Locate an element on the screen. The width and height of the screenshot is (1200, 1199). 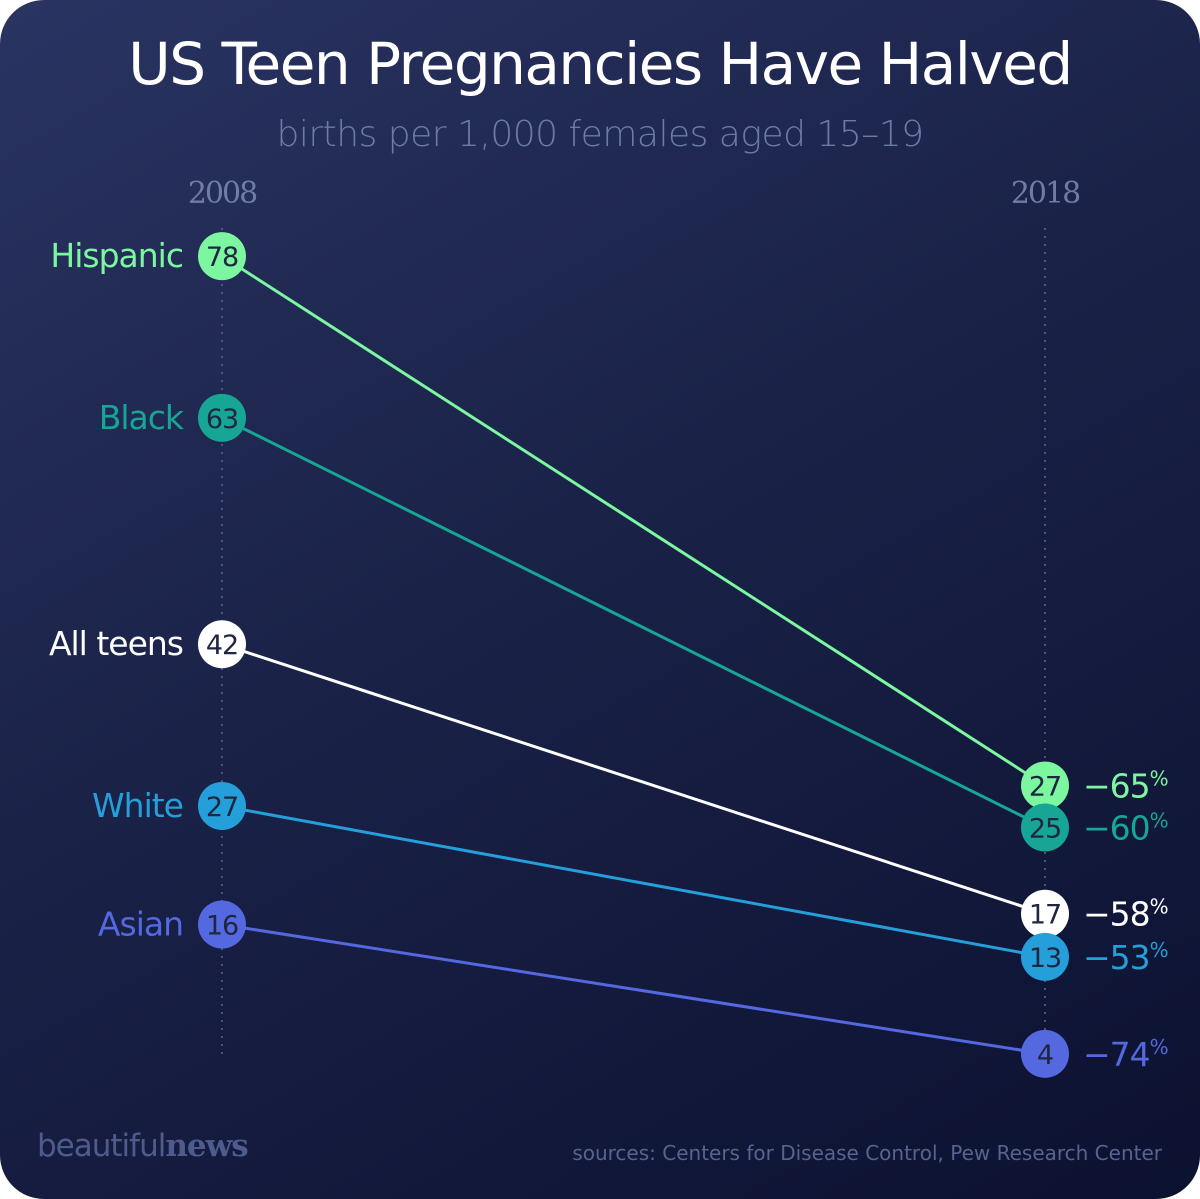
data-label: 16 is located at coordinates (222, 926).